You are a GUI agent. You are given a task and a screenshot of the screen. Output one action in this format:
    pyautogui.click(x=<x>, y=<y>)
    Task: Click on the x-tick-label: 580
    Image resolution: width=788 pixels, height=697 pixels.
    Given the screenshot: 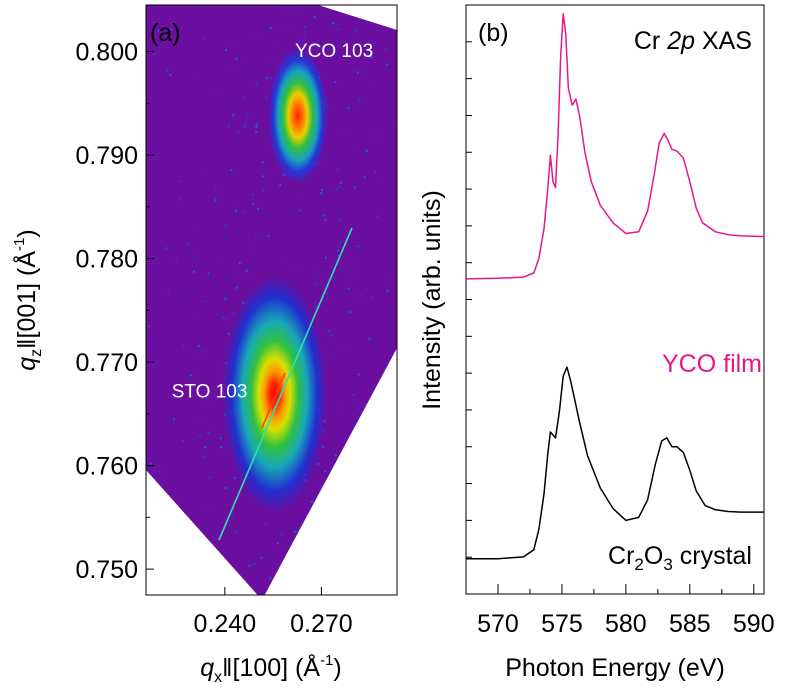 What is the action you would take?
    pyautogui.click(x=626, y=624)
    